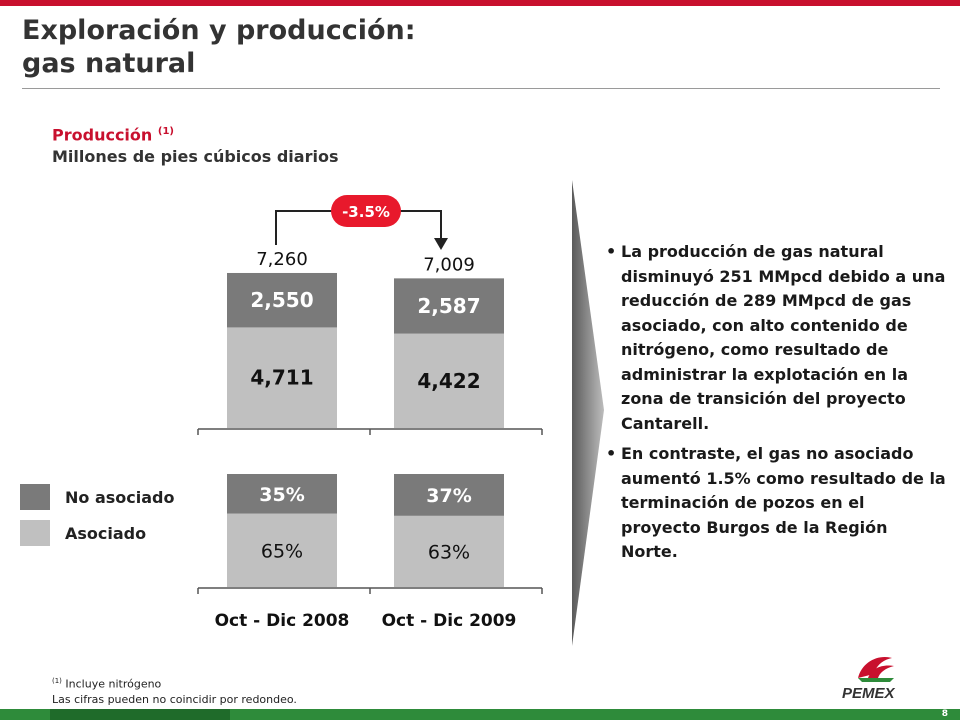  Describe the element at coordinates (481, 88) in the screenshot. I see `title-divider` at that location.